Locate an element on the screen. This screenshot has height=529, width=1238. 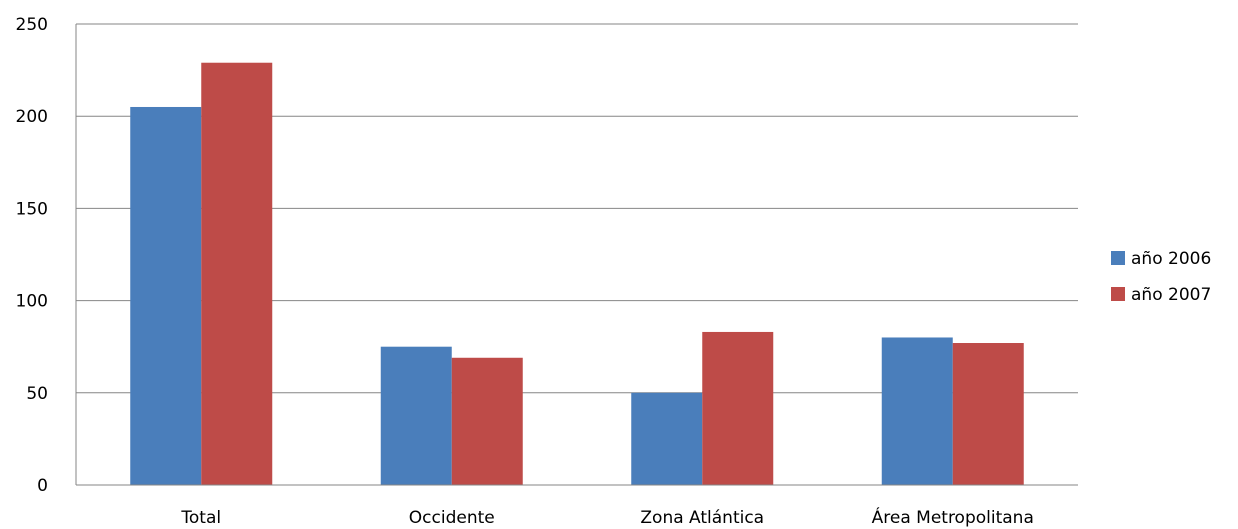
x-tick-label: Total is located at coordinates (200, 518).